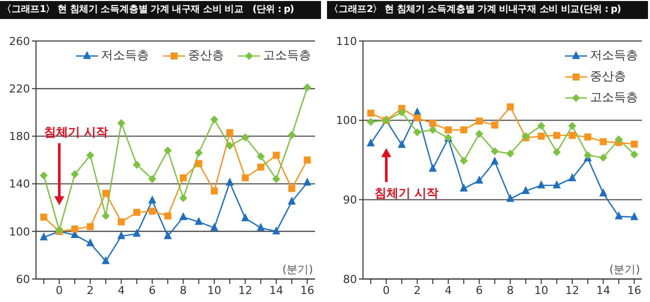 The width and height of the screenshot is (650, 302). I want to click on y-tick-label: 100, so click(346, 121).